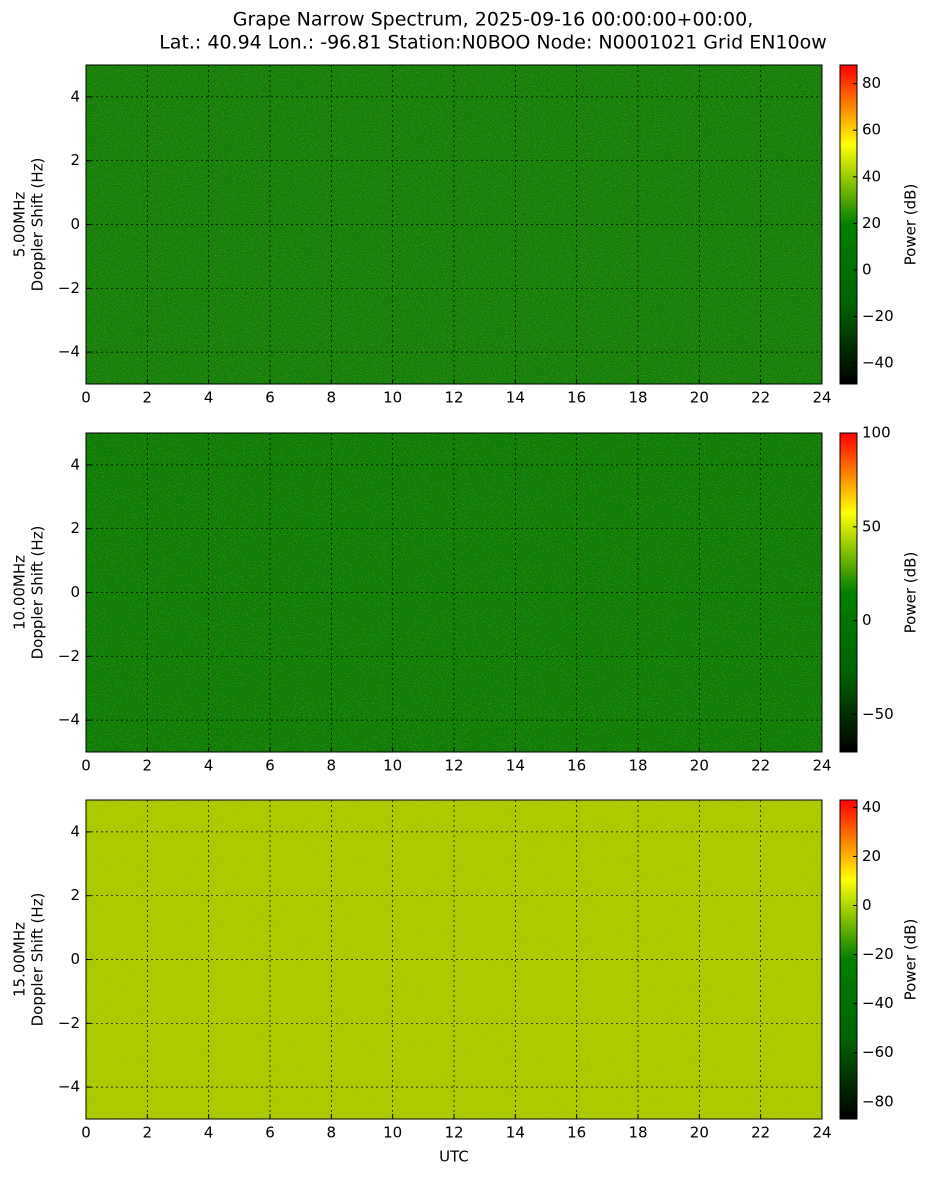 The height and width of the screenshot is (1182, 932). I want to click on y-axis-label: 15.00MHz, so click(20, 959).